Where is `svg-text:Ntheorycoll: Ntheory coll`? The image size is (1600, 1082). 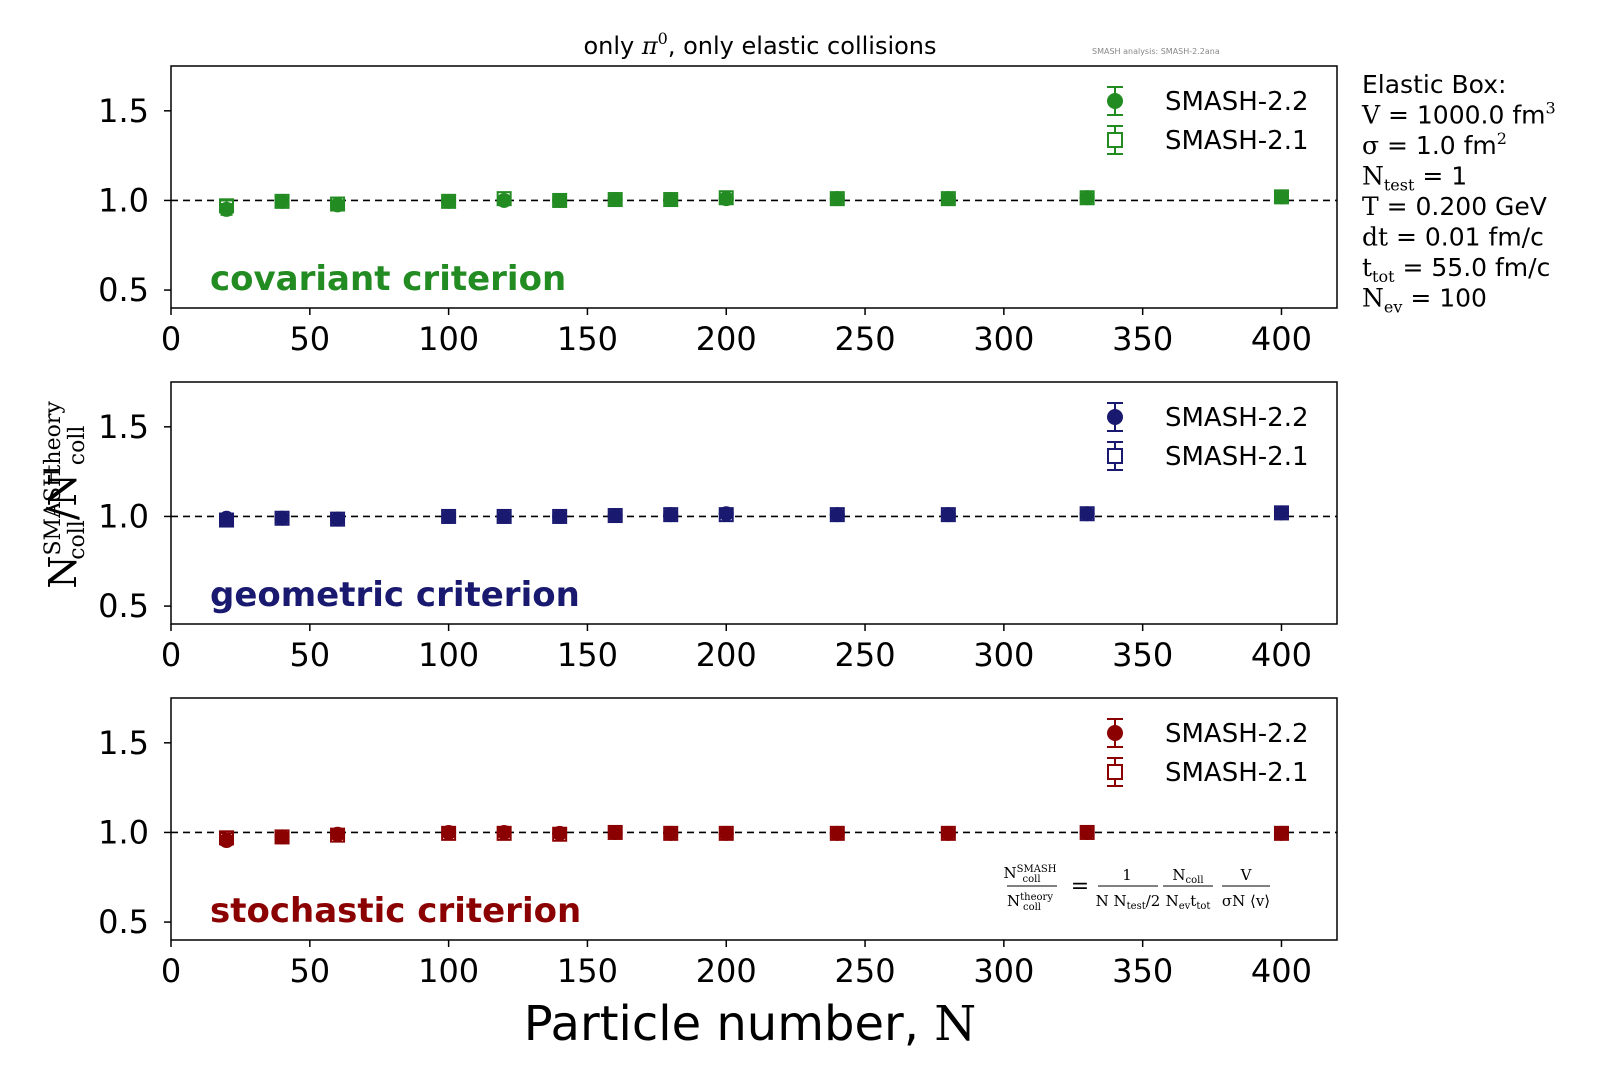
svg-text:Ntheorycoll: Ntheory coll is located at coordinates (1030, 902).